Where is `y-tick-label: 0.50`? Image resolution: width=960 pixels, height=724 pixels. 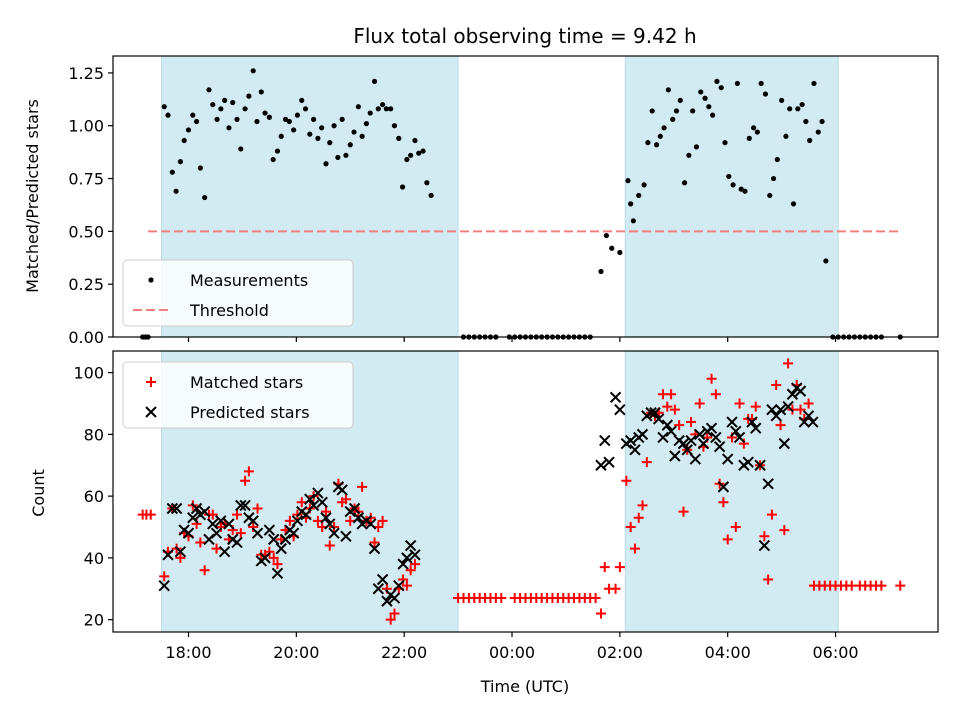 y-tick-label: 0.50 is located at coordinates (86, 231).